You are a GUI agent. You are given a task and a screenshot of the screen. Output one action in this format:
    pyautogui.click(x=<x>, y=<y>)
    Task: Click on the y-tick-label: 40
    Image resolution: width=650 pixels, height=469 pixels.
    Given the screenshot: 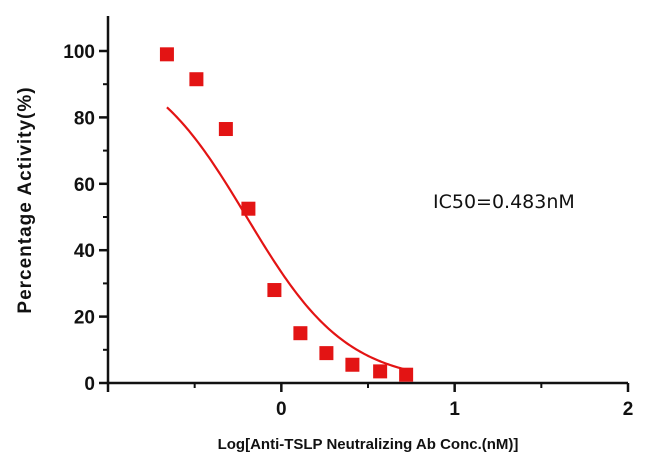 What is the action you would take?
    pyautogui.click(x=84, y=251)
    